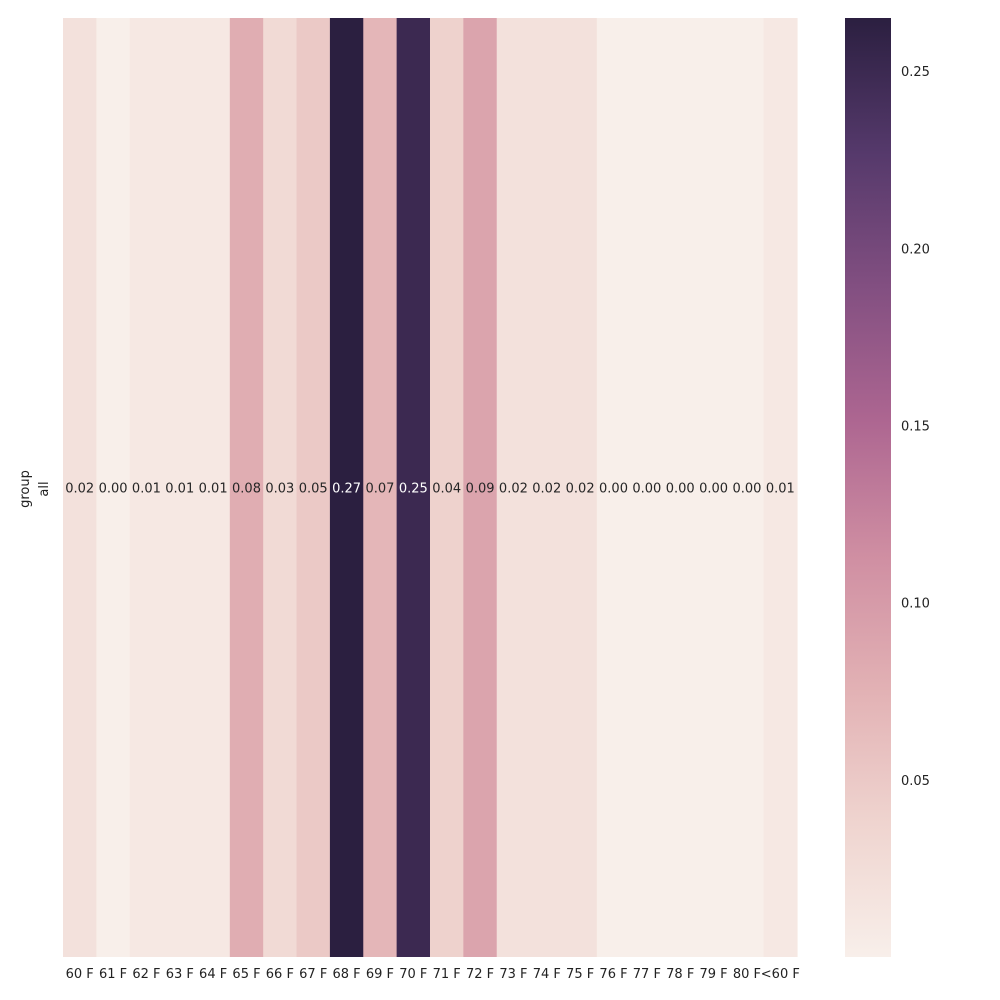  What do you see at coordinates (80, 974) in the screenshot?
I see `x-tick-label: 60 F` at bounding box center [80, 974].